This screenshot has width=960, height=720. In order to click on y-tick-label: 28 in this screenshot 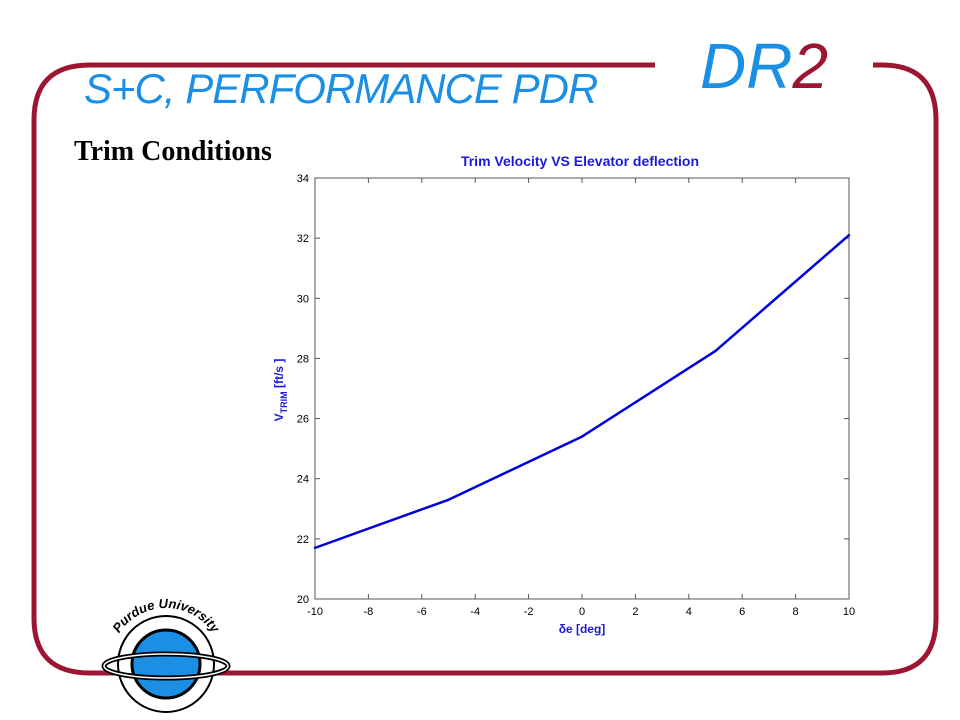, I will do `click(303, 359)`.